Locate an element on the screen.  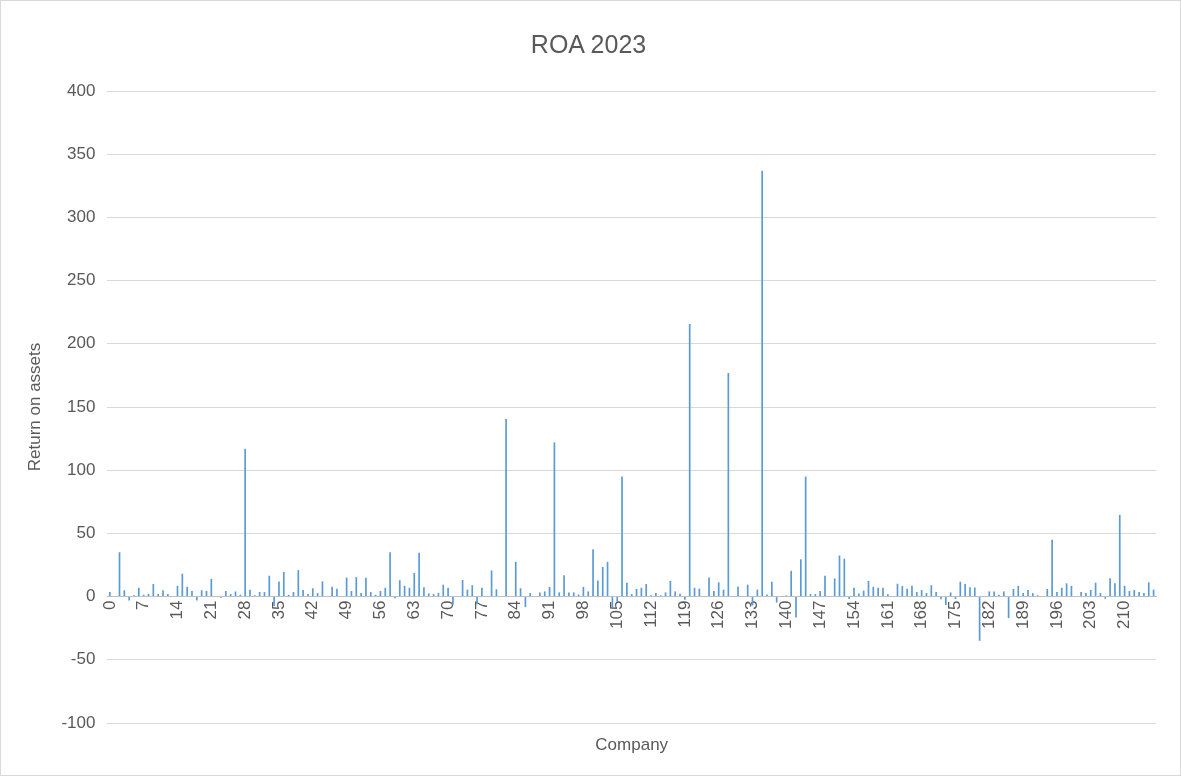
x-tick-label: 14 is located at coordinates (177, 610).